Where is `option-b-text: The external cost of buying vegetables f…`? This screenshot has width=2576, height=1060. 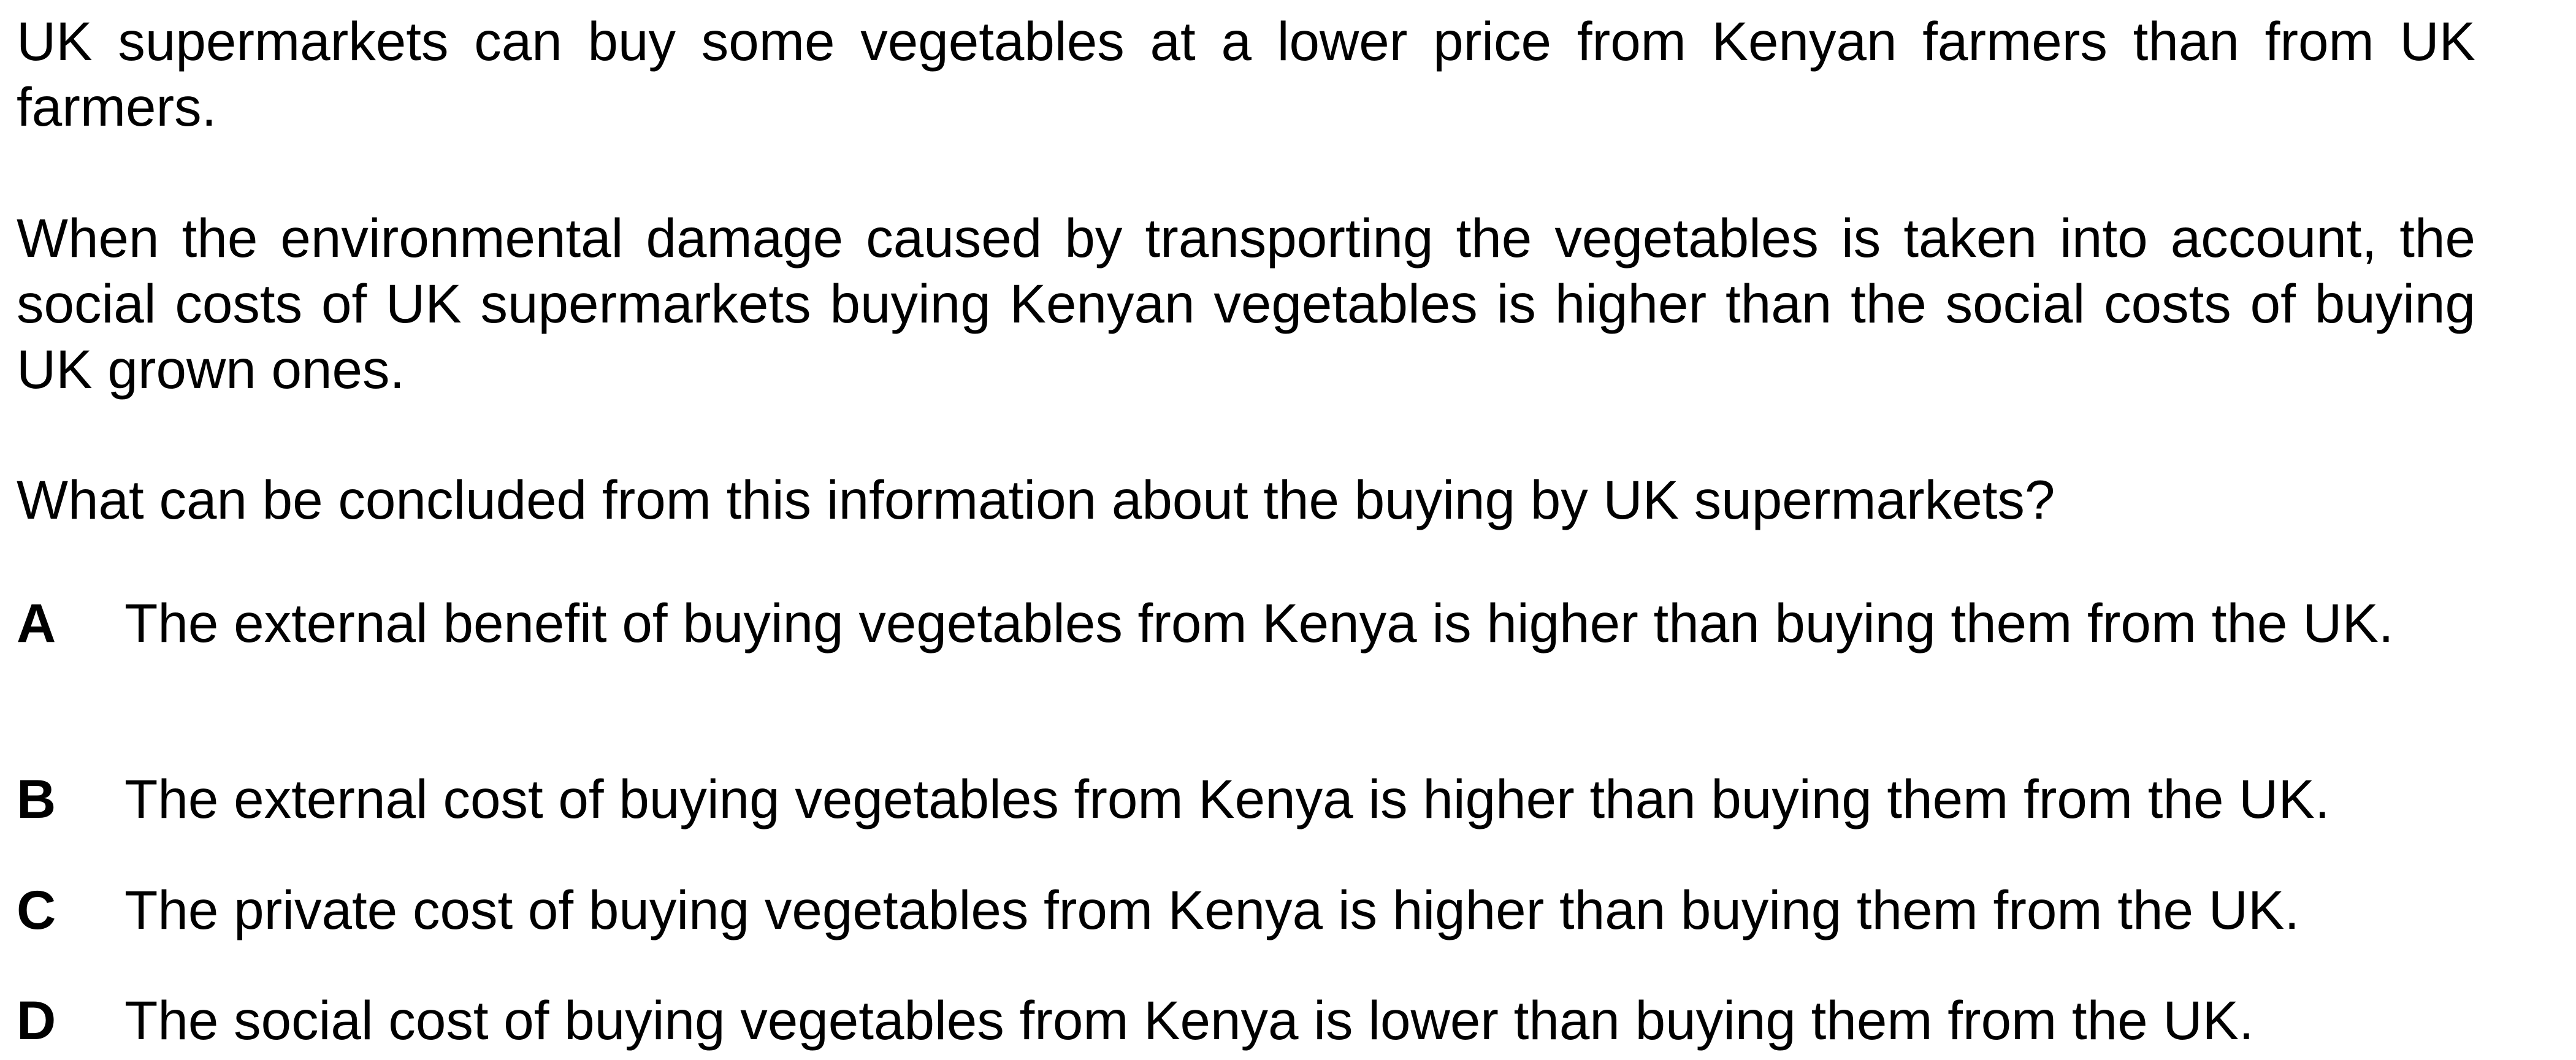 option-b-text: The external cost of buying vegetables f… is located at coordinates (1227, 798).